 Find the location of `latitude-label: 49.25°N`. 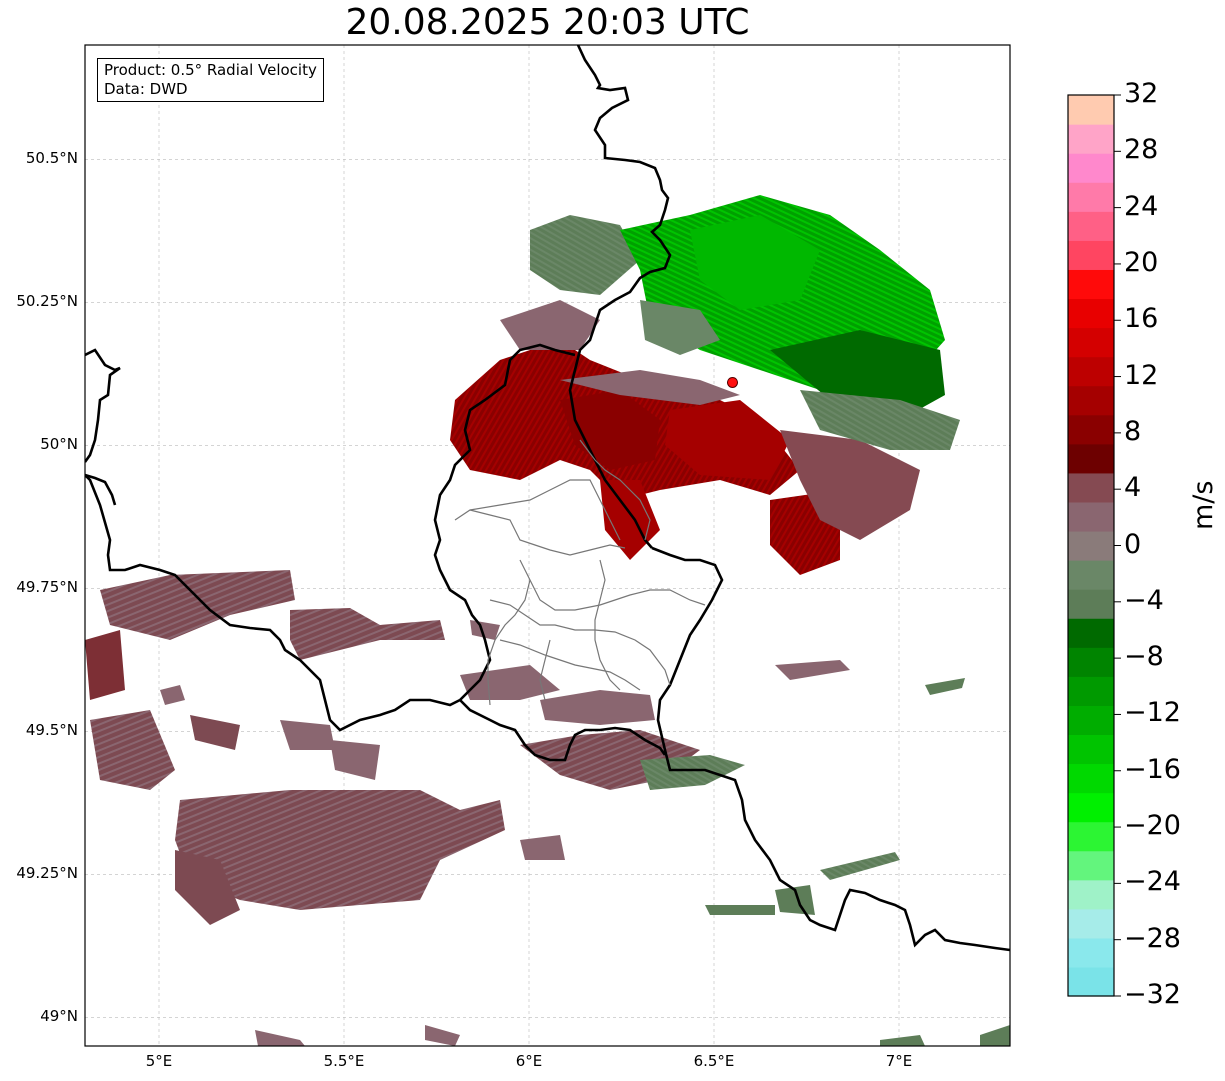

latitude-label: 49.25°N is located at coordinates (47, 873).